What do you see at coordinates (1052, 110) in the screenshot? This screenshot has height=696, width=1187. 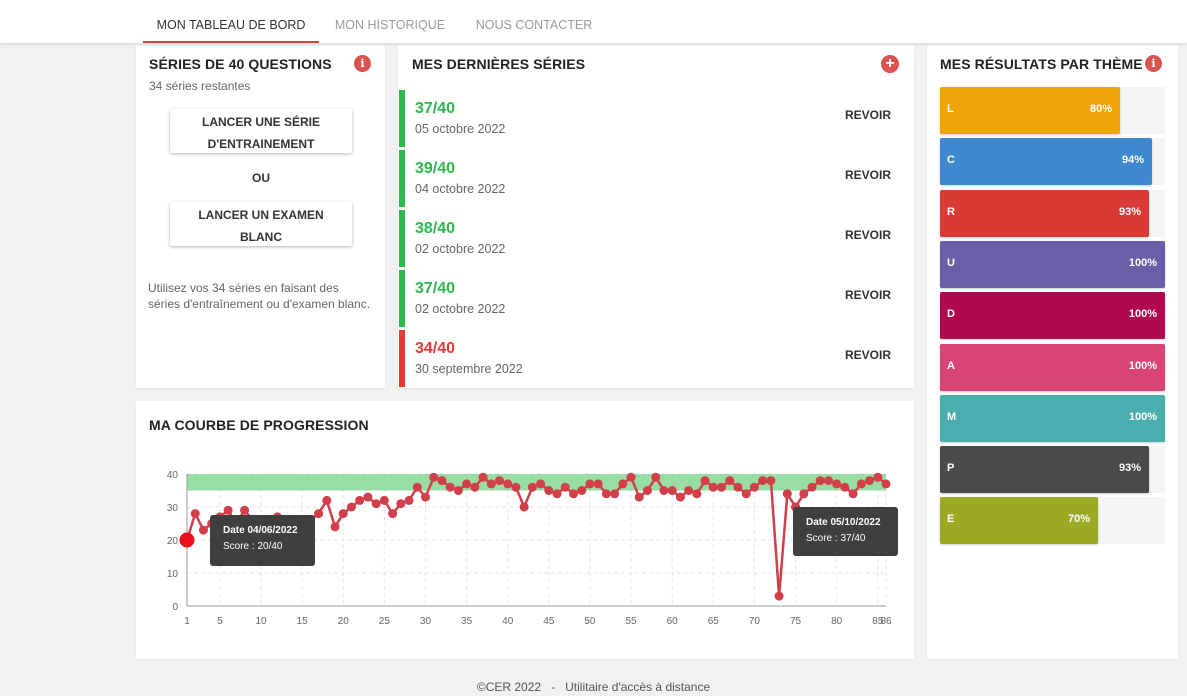 I see `theme-row: L 80%` at bounding box center [1052, 110].